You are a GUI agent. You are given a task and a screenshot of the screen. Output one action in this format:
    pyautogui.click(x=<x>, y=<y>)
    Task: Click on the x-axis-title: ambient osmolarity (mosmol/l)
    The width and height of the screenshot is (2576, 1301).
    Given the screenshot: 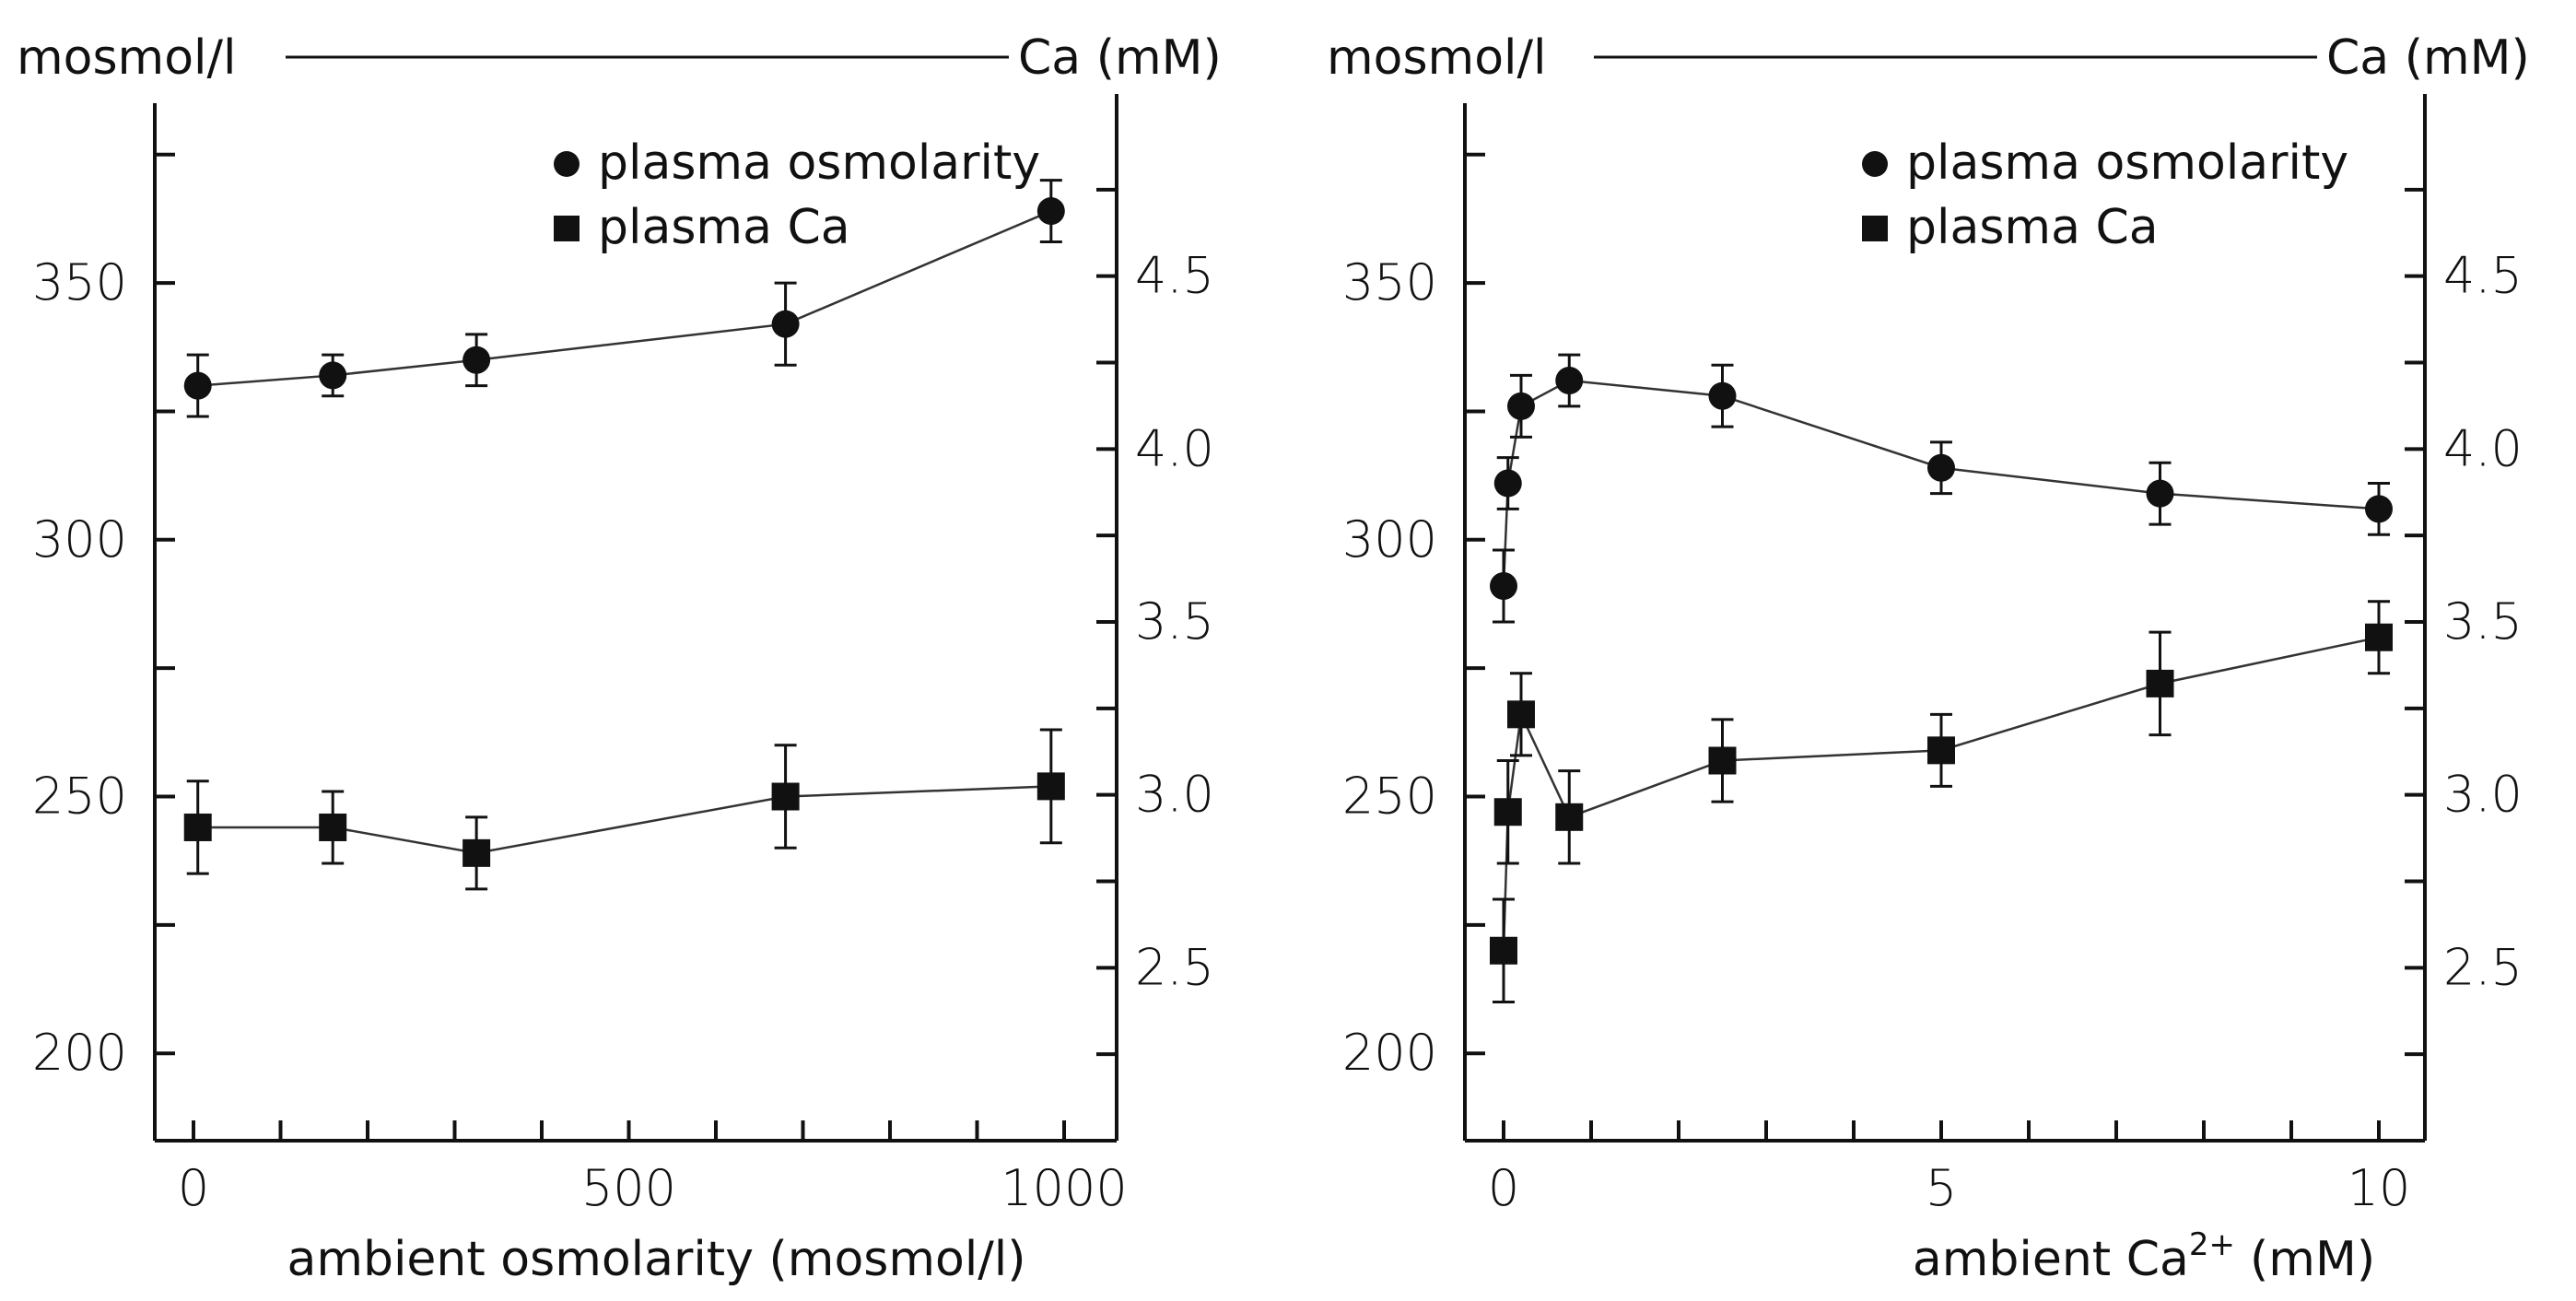 What is the action you would take?
    pyautogui.click(x=656, y=1259)
    